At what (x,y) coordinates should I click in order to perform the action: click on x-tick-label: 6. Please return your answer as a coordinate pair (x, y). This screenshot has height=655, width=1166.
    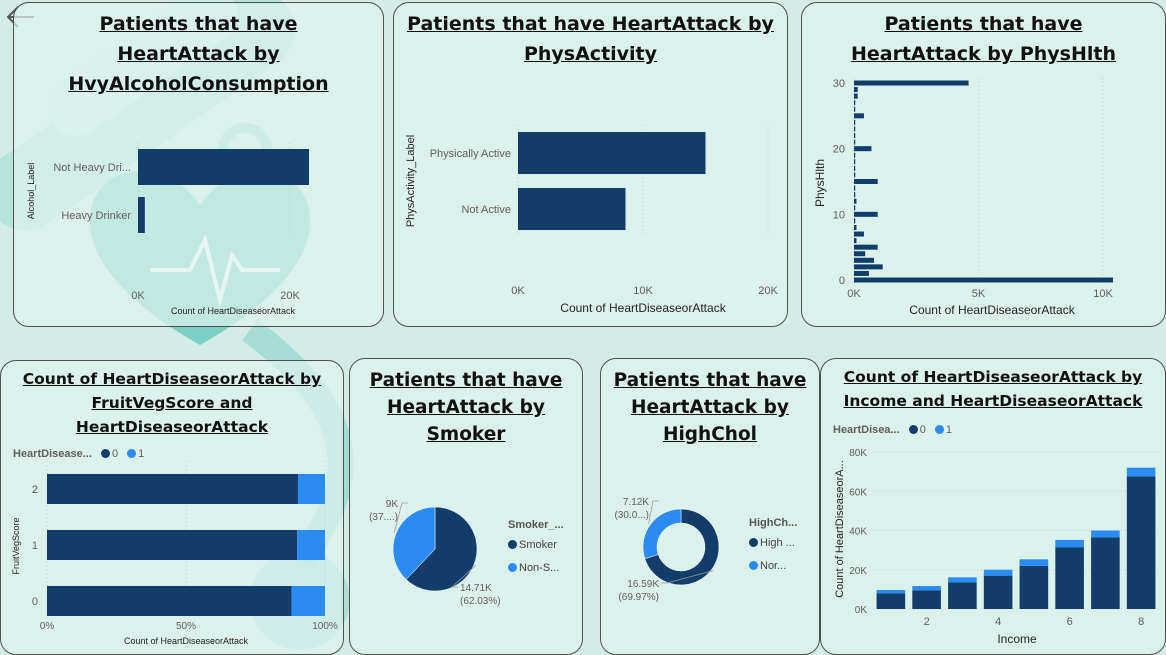
    Looking at the image, I should click on (1070, 622).